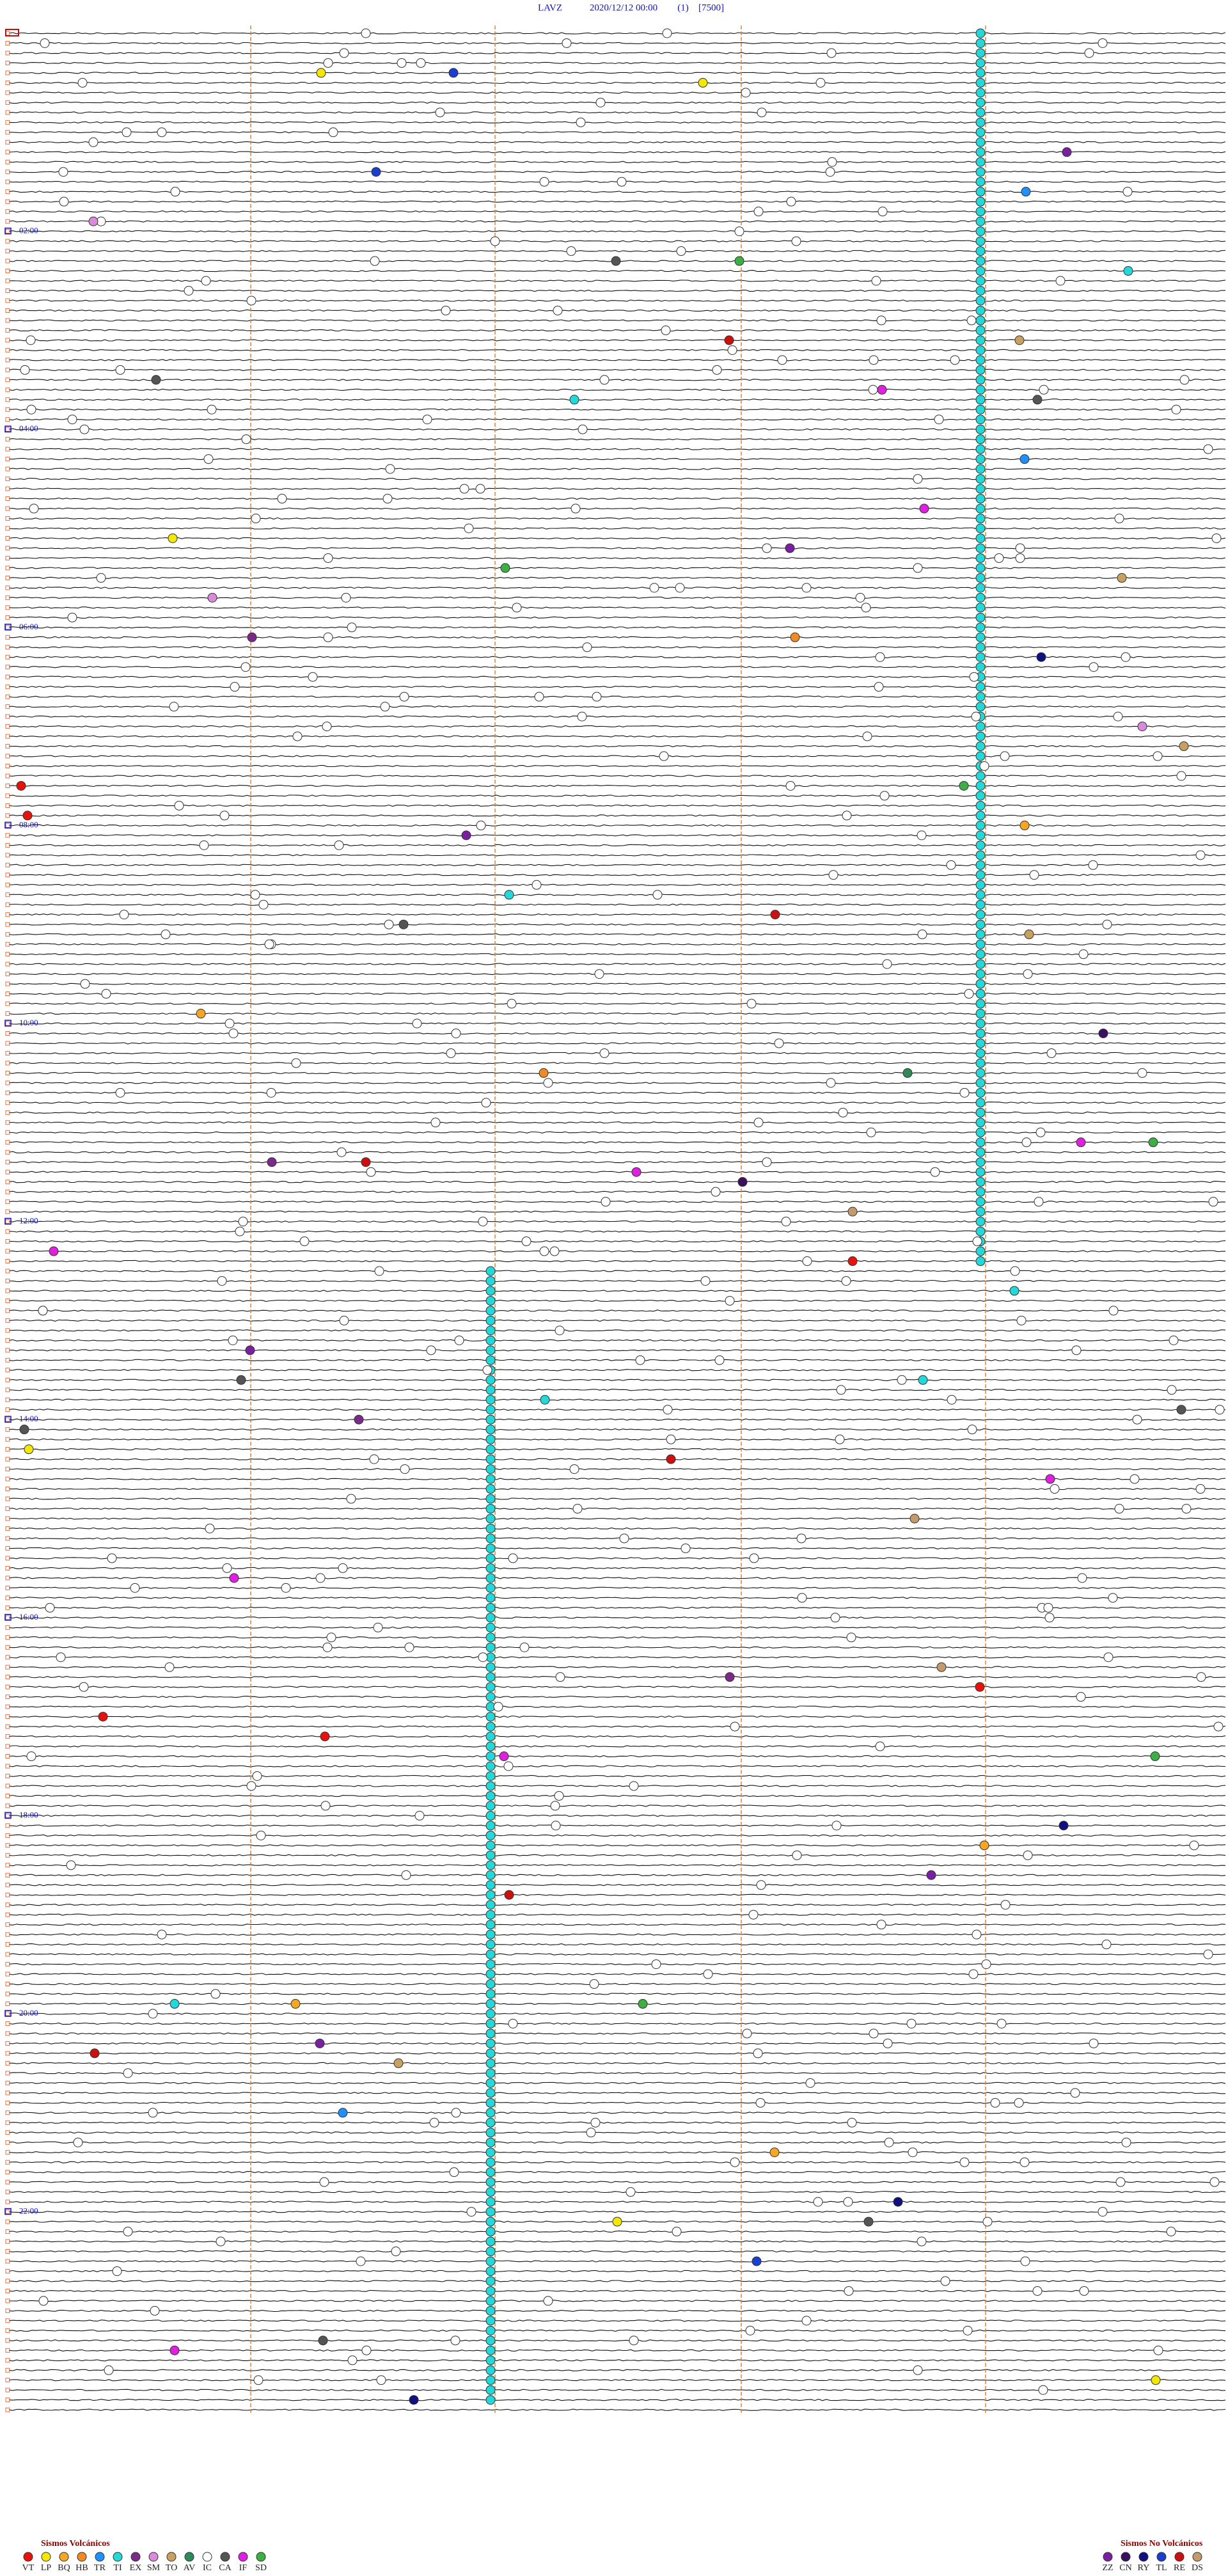 The image size is (1228, 2576). What do you see at coordinates (1125, 2568) in the screenshot?
I see `legend-code: CN` at bounding box center [1125, 2568].